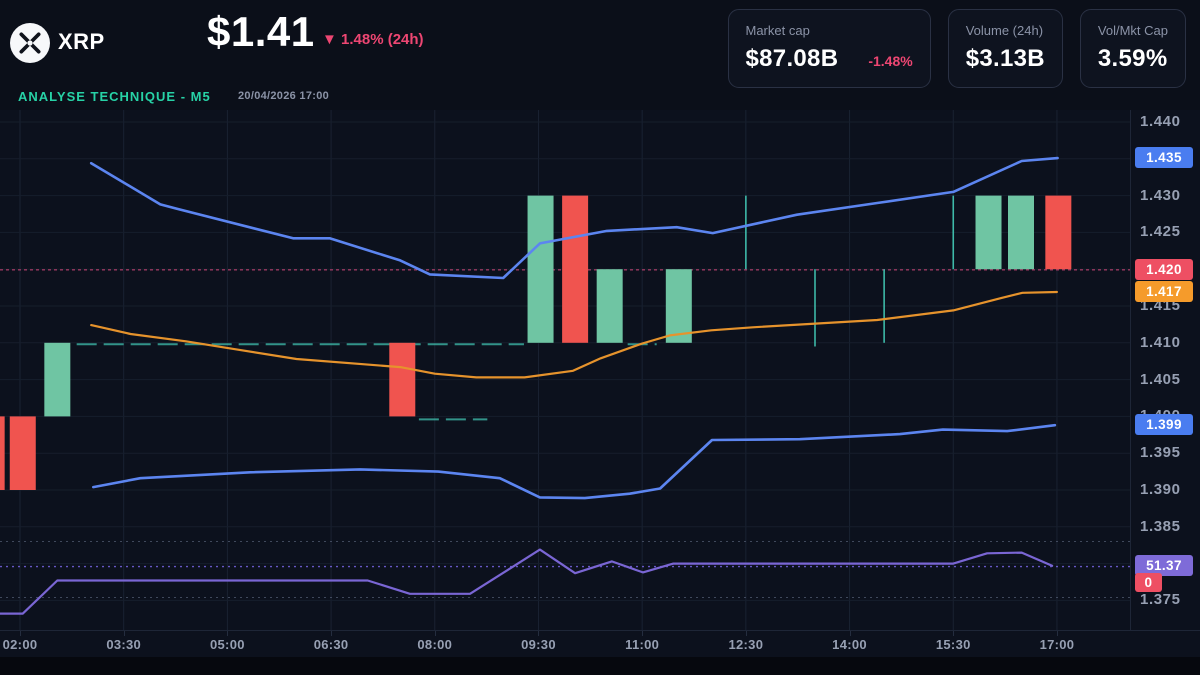  I want to click on market-cap-change: -1.48%, so click(890, 61).